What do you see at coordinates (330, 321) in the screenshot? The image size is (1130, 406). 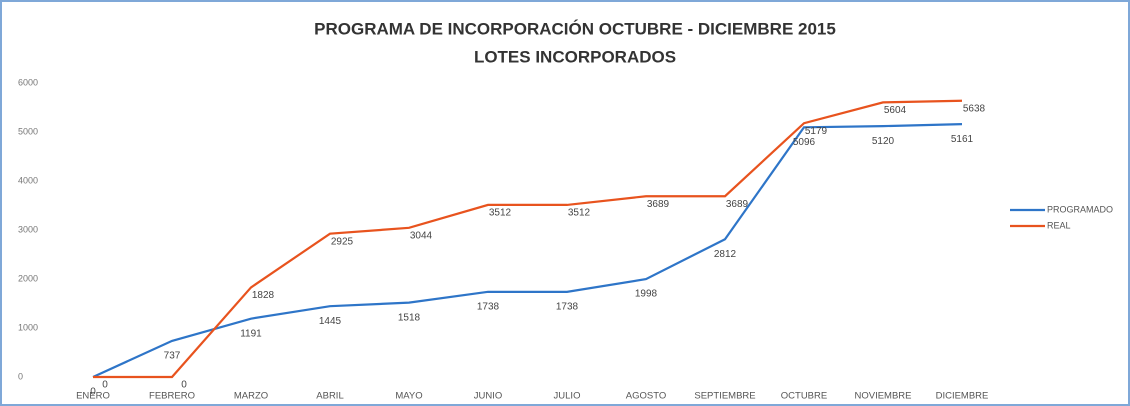 I see `data-label: 1445` at bounding box center [330, 321].